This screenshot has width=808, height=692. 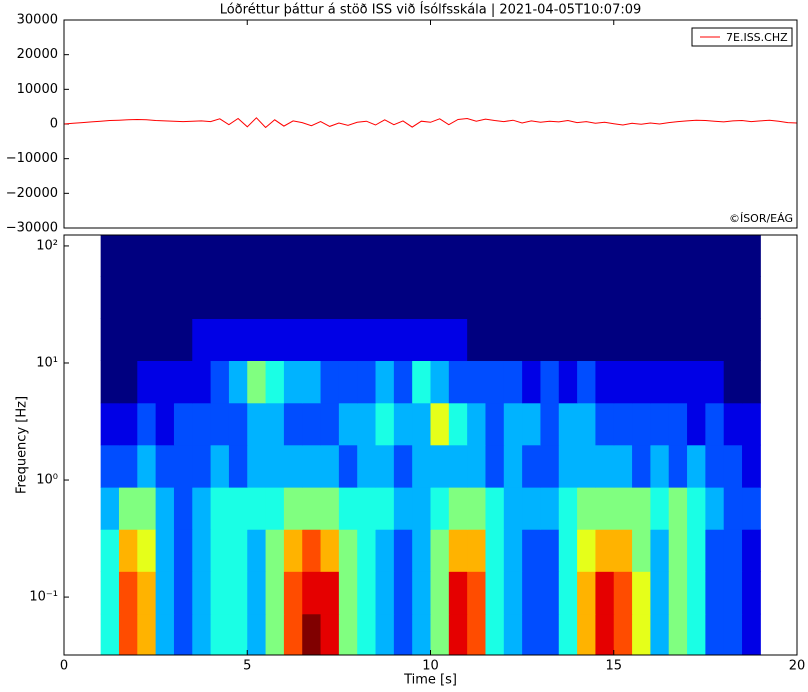 What do you see at coordinates (32, 158) in the screenshot?
I see `y-tick-label: −10000` at bounding box center [32, 158].